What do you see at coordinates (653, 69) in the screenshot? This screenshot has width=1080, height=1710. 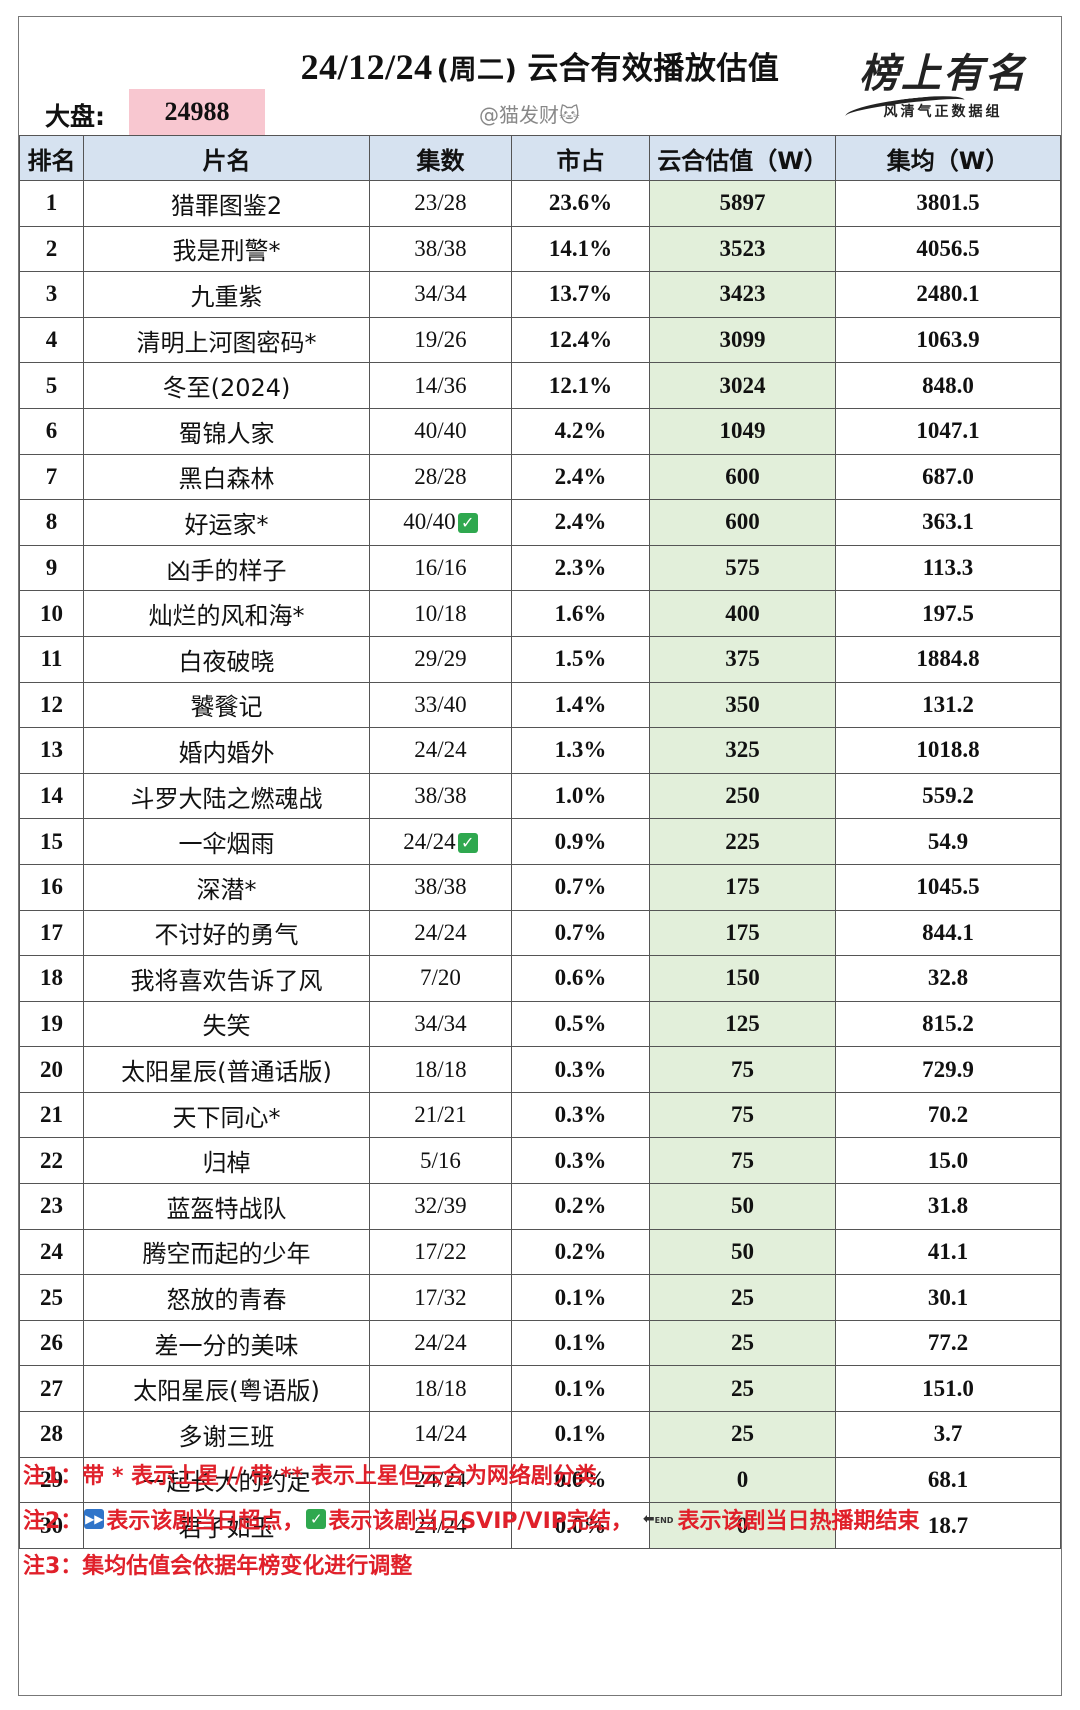 I see `title-text: 云合有效播放估值` at bounding box center [653, 69].